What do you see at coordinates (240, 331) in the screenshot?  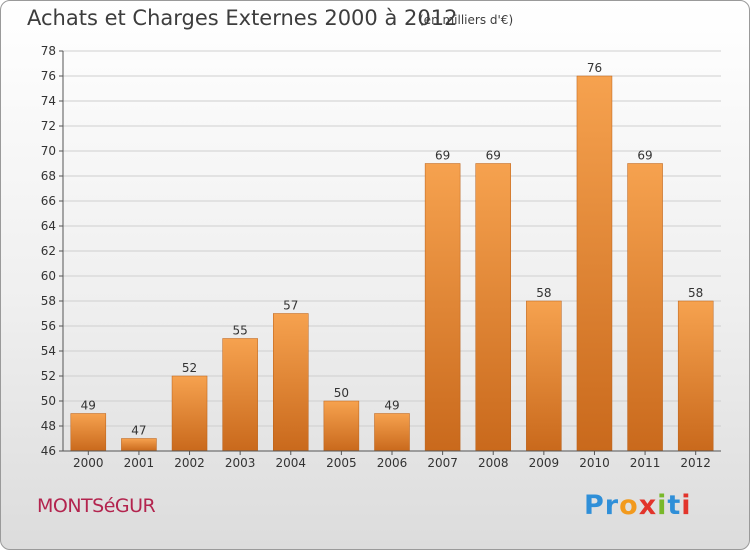 I see `value-label-2003: 55` at bounding box center [240, 331].